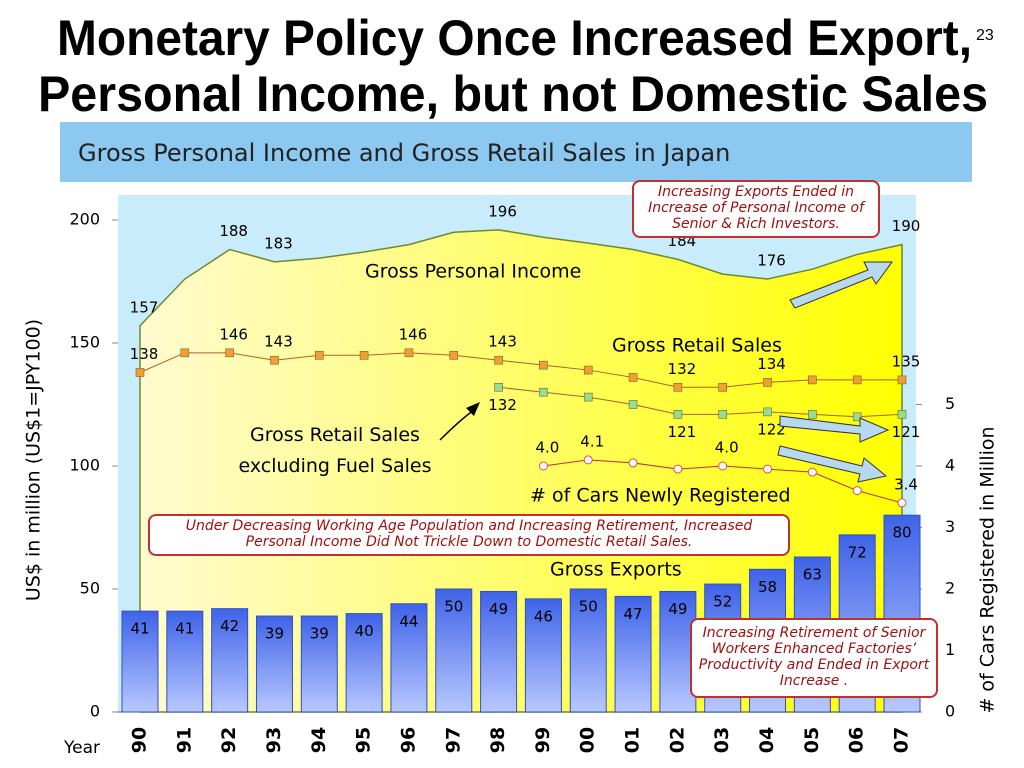 The height and width of the screenshot is (768, 1024). I want to click on y2-tick-label: 4, so click(950, 465).